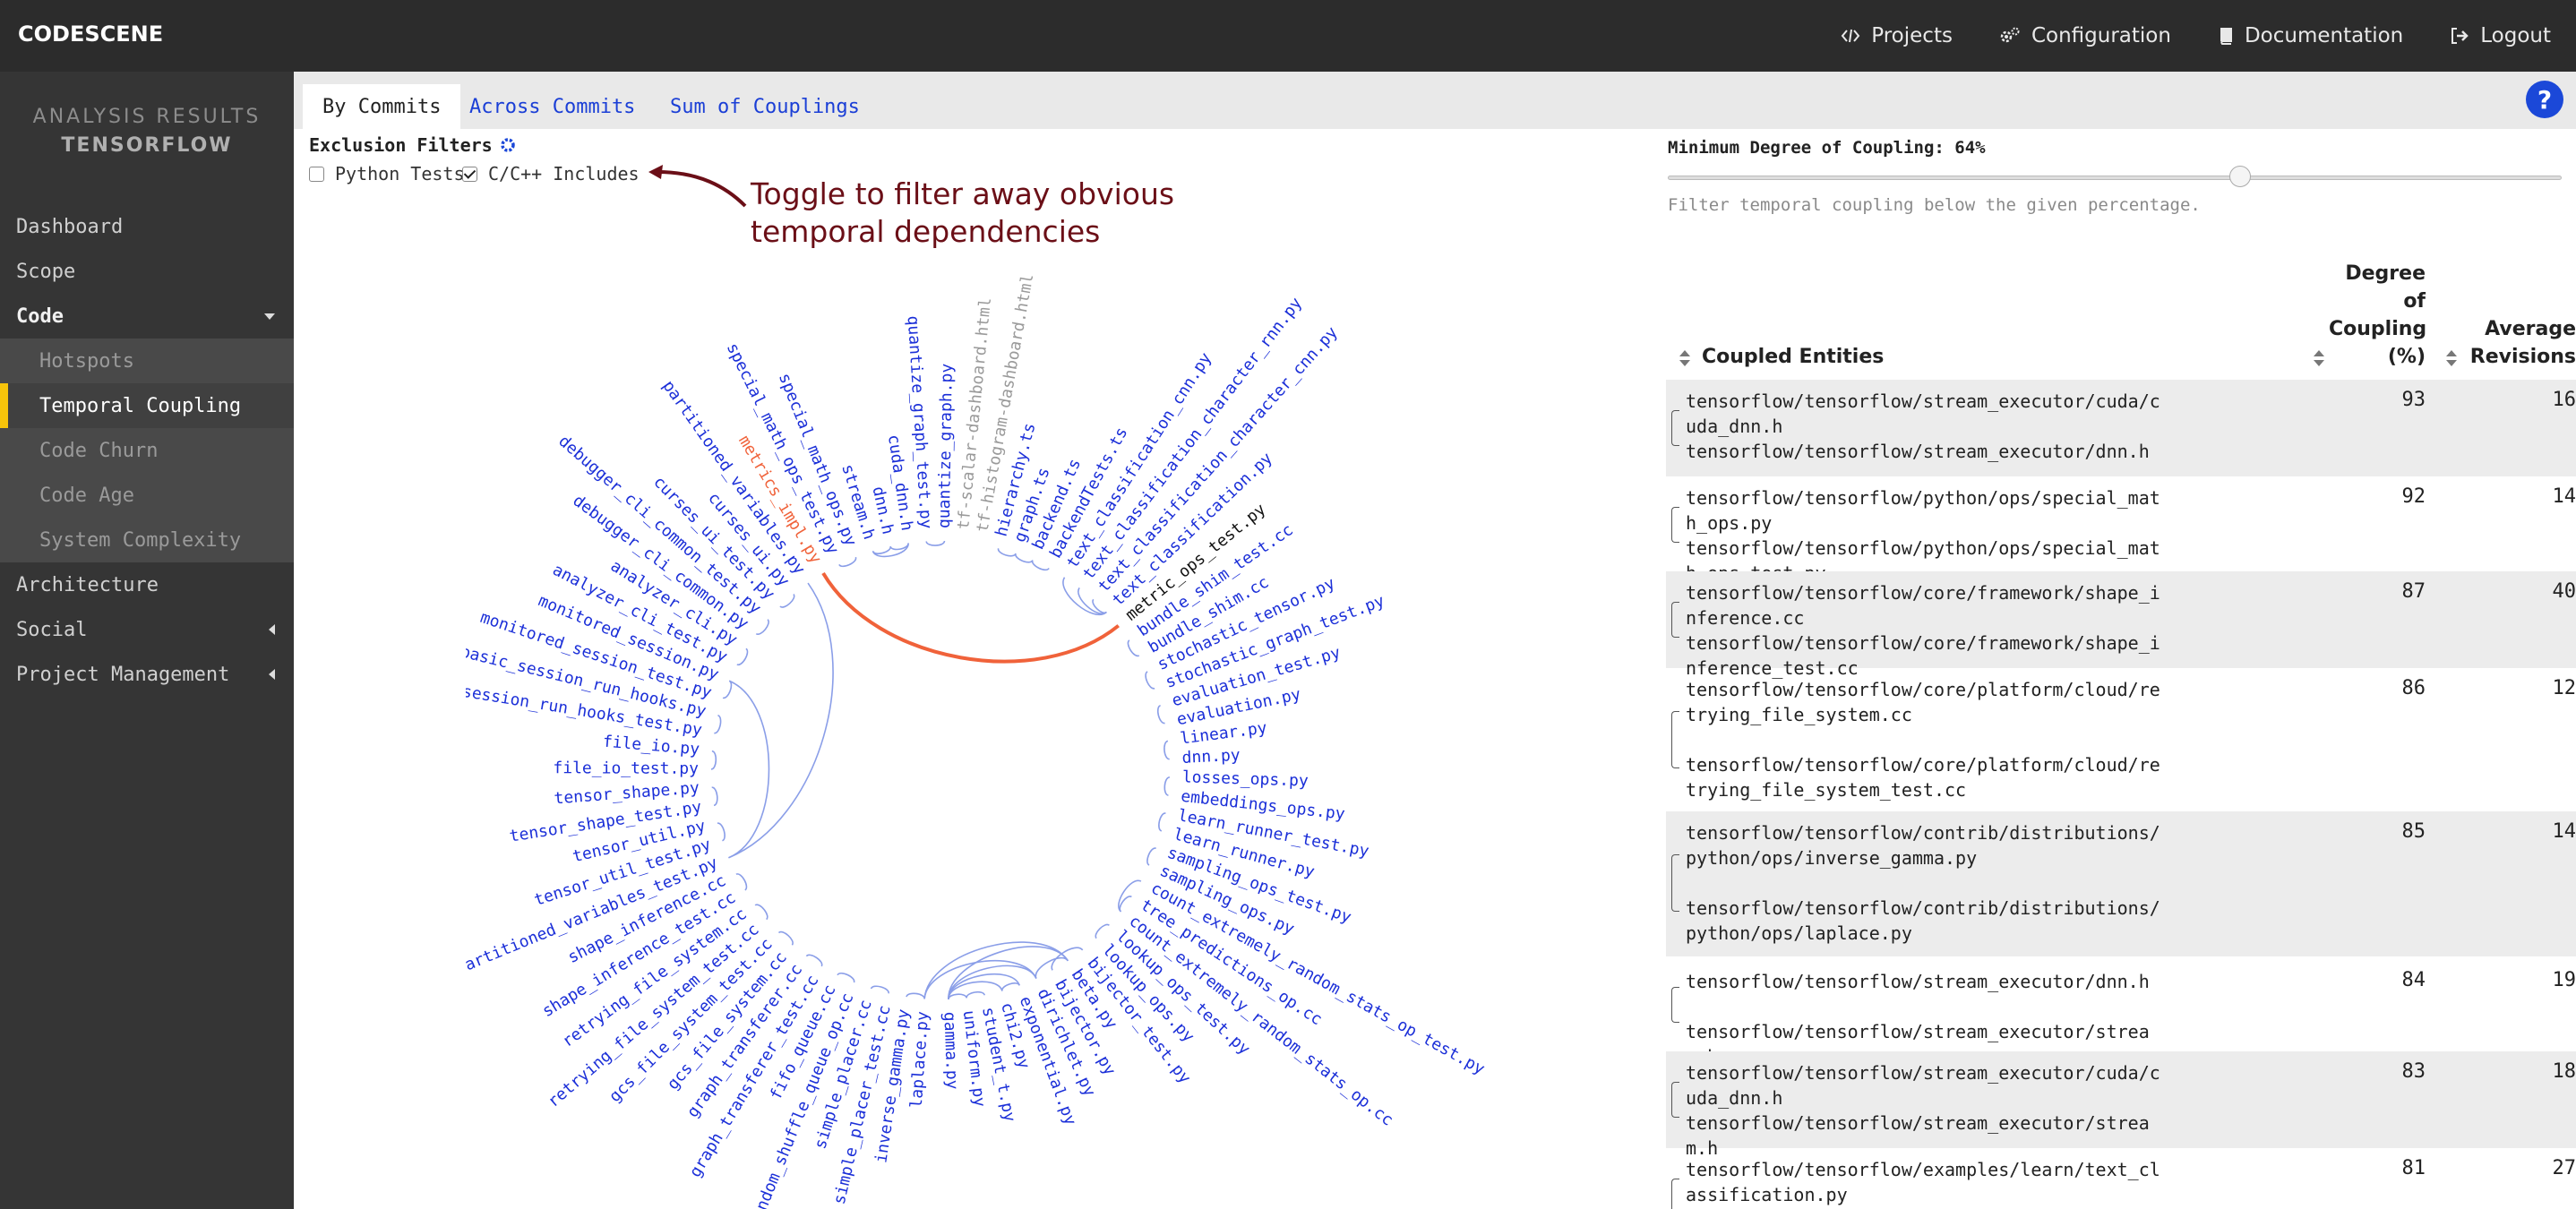 The image size is (2576, 1209). Describe the element at coordinates (147, 227) in the screenshot. I see `sidebar-item-dashboard: Dashboard` at that location.